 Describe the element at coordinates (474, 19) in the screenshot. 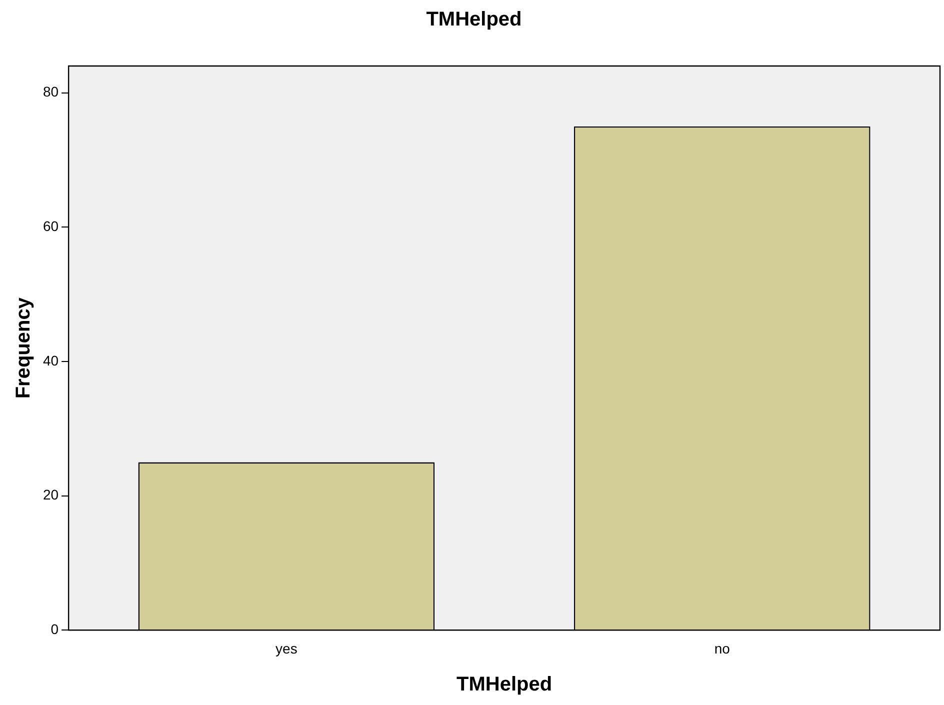

I see `chart-title: TMHelped` at that location.